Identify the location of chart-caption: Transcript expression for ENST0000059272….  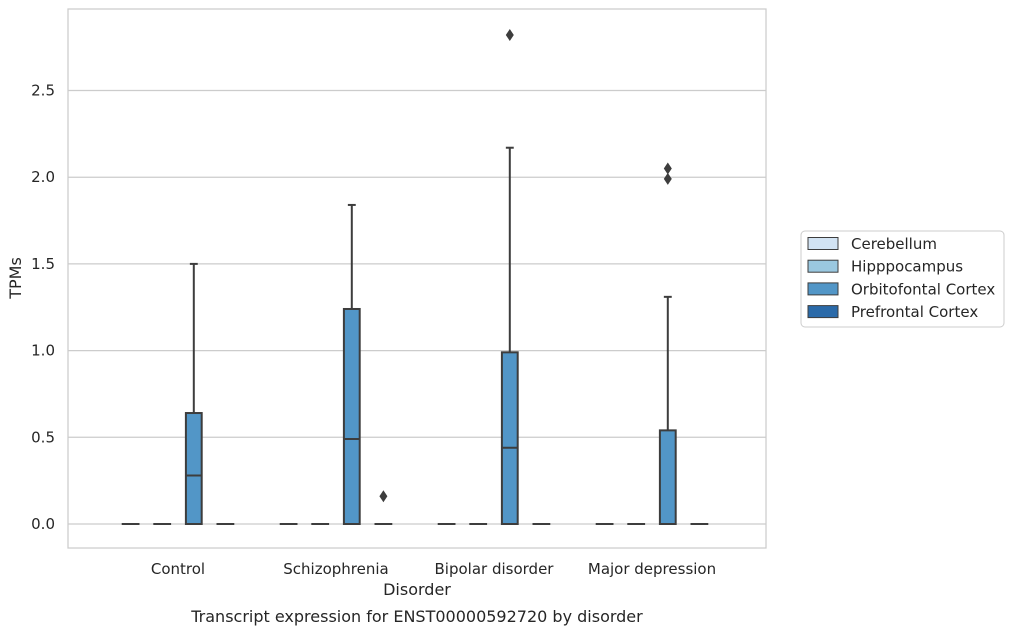
(416, 616).